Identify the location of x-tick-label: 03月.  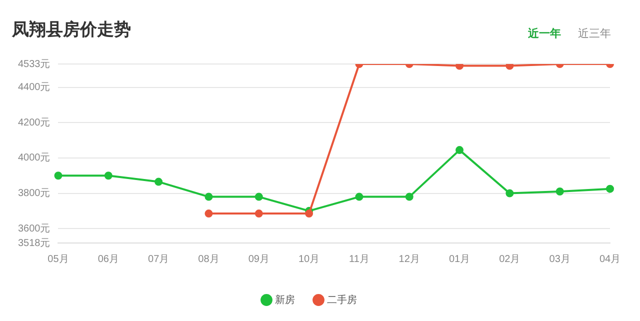
(559, 259).